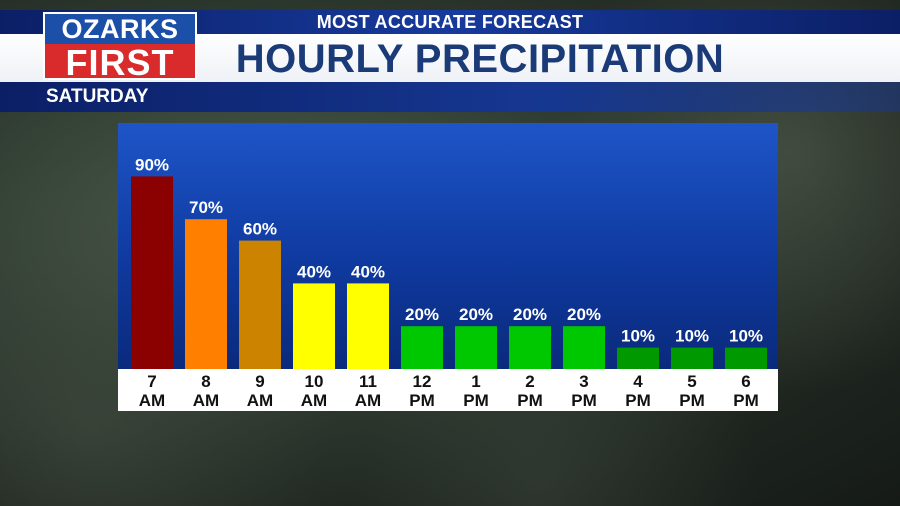 This screenshot has height=506, width=900. Describe the element at coordinates (422, 347) in the screenshot. I see `bar-12-pm` at that location.